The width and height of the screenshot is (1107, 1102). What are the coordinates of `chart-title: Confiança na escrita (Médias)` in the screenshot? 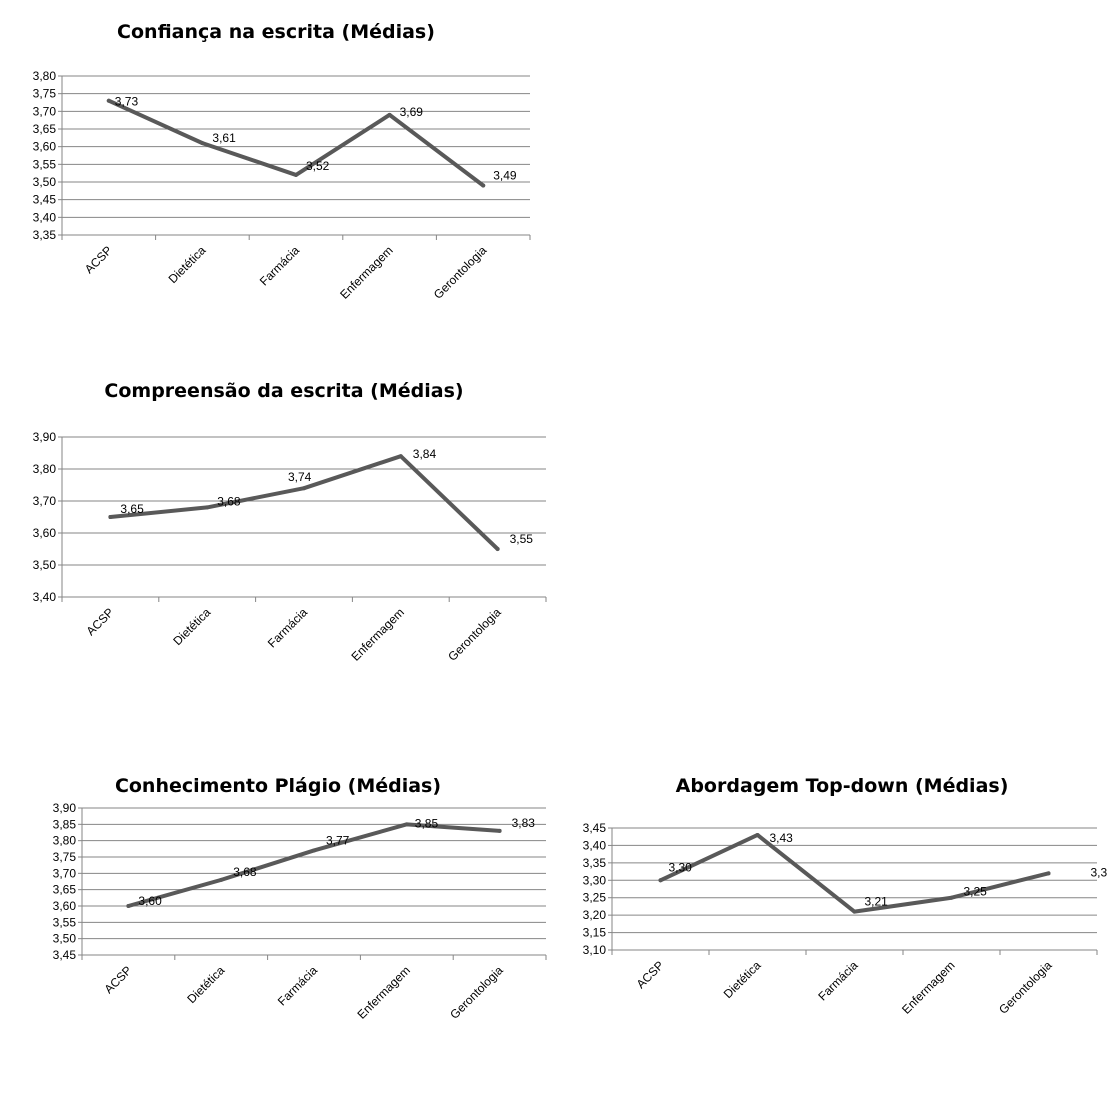 It's located at (276, 32).